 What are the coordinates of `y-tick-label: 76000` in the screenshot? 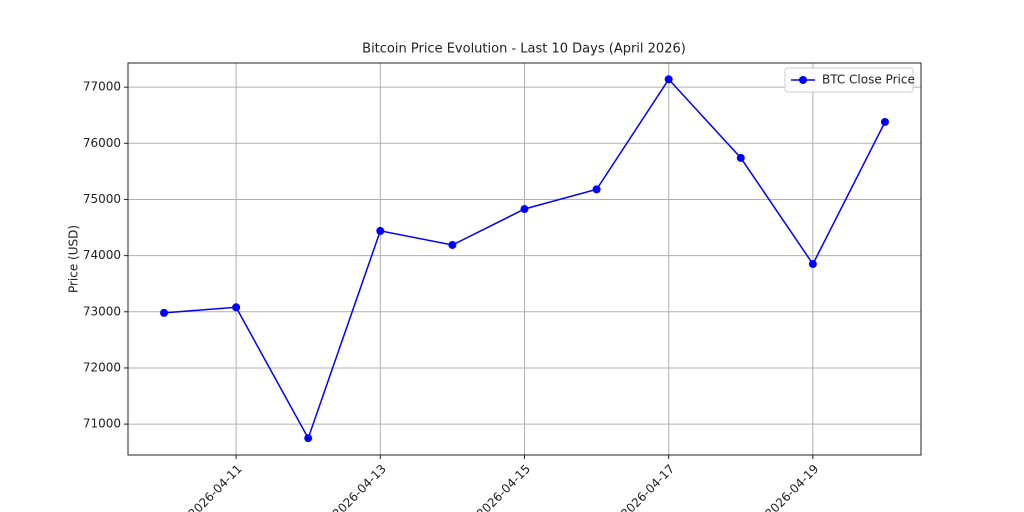 It's located at (102, 143).